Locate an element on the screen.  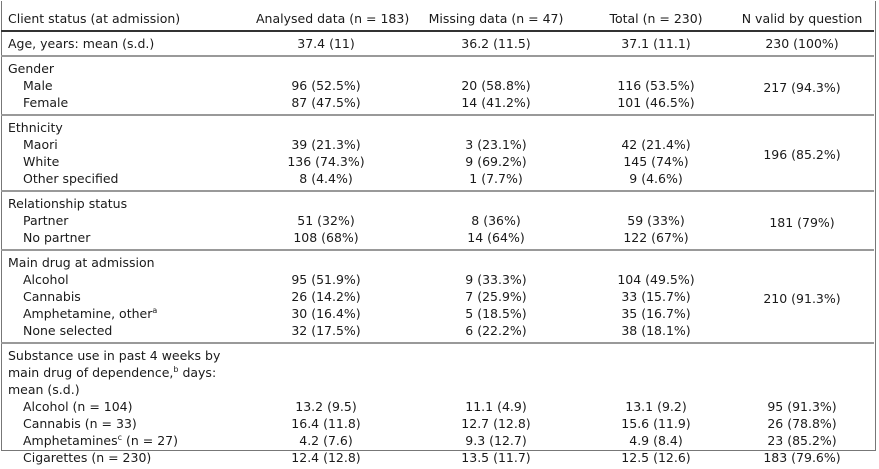
value-cell: 16.4 (11.8) is located at coordinates (326, 423).